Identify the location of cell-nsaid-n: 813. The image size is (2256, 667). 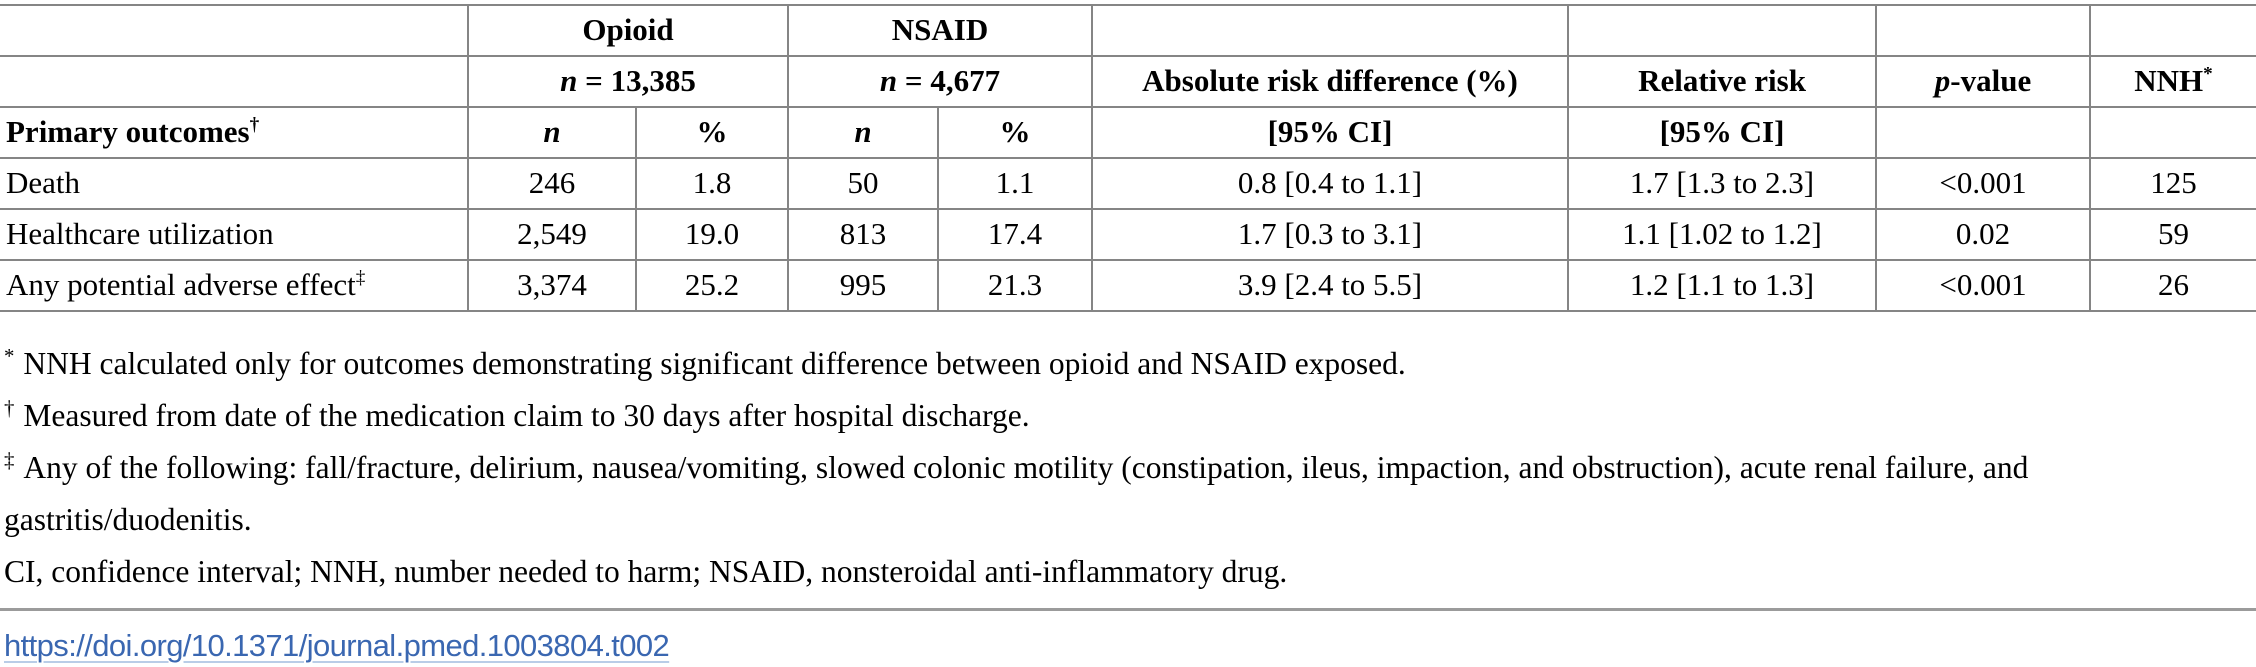
(863, 234).